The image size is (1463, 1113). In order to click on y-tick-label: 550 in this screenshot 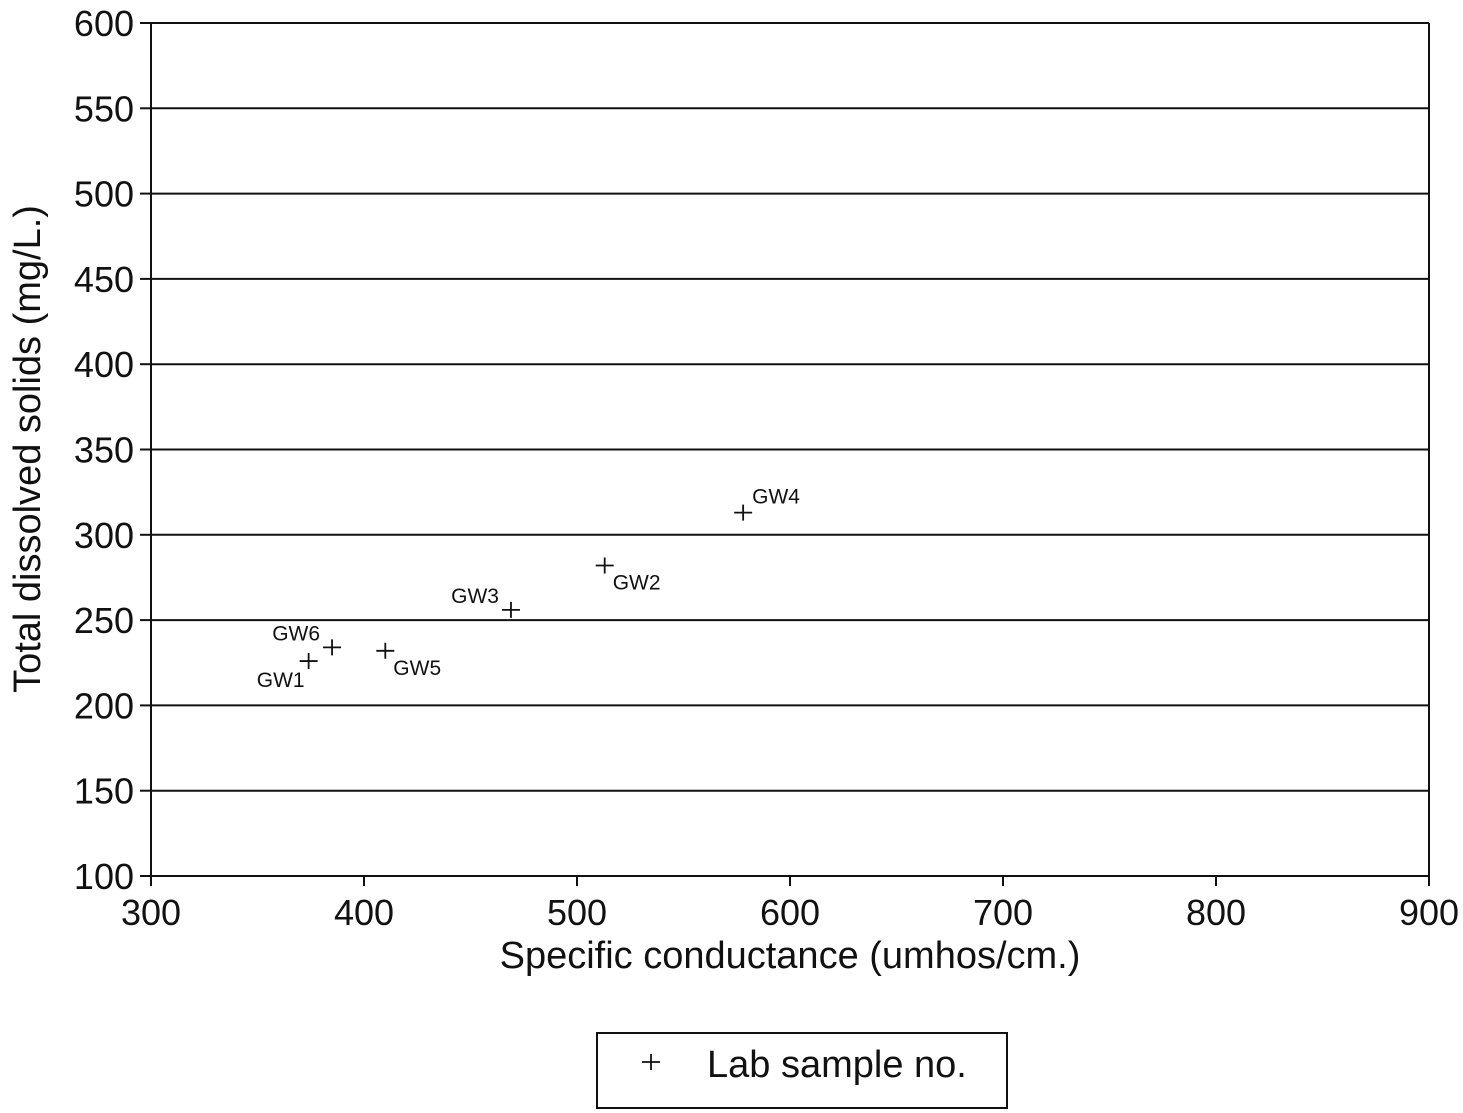, I will do `click(104, 108)`.